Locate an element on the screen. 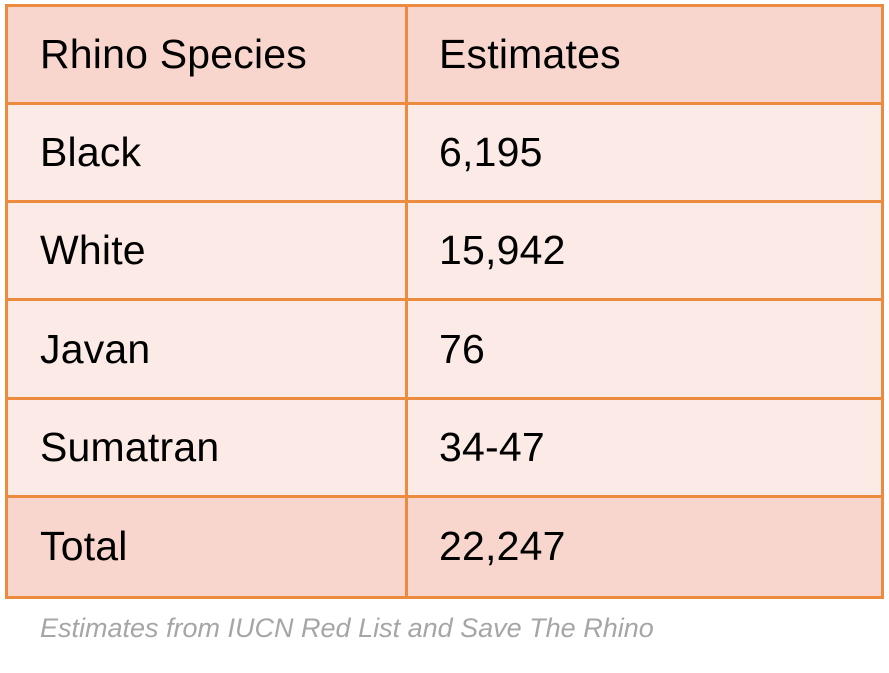 Image resolution: width=889 pixels, height=673 pixels. estimate-cell: 34-47 is located at coordinates (644, 448).